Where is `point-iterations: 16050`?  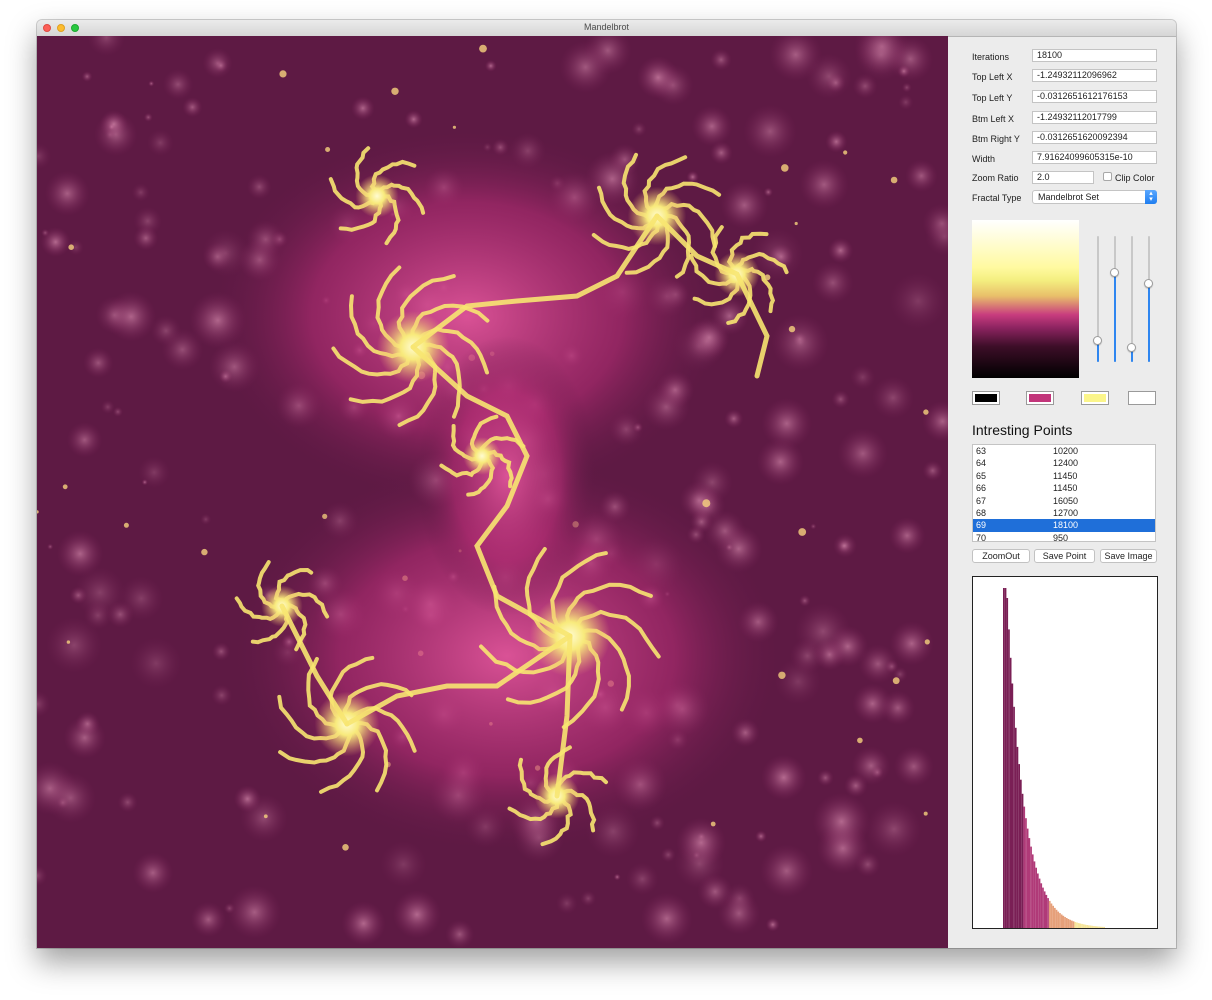 point-iterations: 16050 is located at coordinates (1066, 500).